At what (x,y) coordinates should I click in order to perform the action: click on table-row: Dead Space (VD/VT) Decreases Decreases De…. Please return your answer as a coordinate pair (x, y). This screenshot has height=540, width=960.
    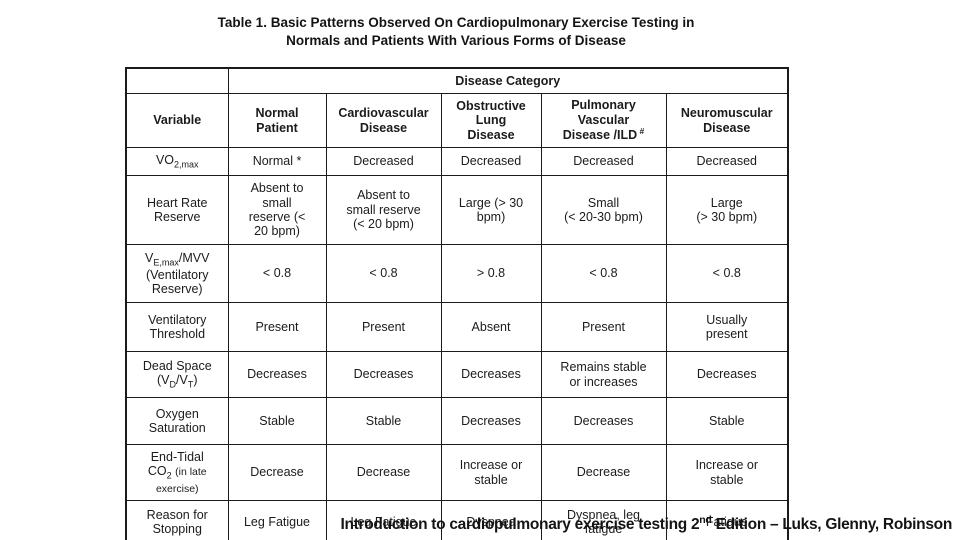
    Looking at the image, I should click on (457, 374).